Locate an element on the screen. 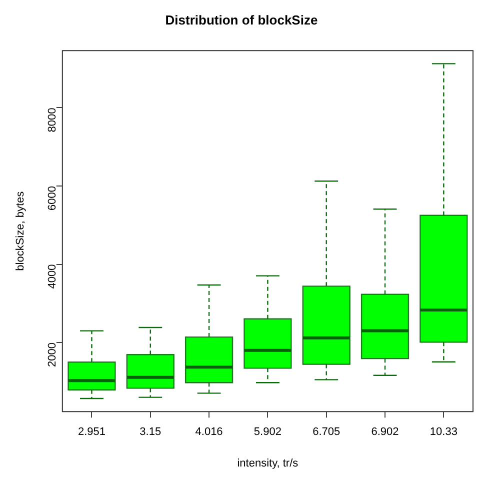 The width and height of the screenshot is (488, 479). x-axis-title: intensity, tr/s is located at coordinates (268, 463).